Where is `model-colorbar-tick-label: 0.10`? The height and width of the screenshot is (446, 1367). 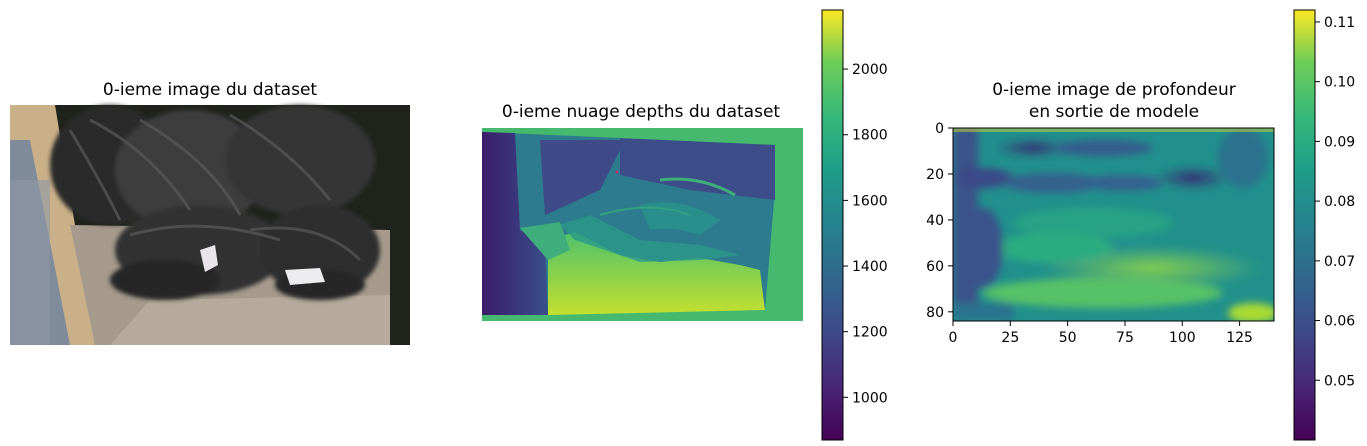 model-colorbar-tick-label: 0.10 is located at coordinates (1339, 83).